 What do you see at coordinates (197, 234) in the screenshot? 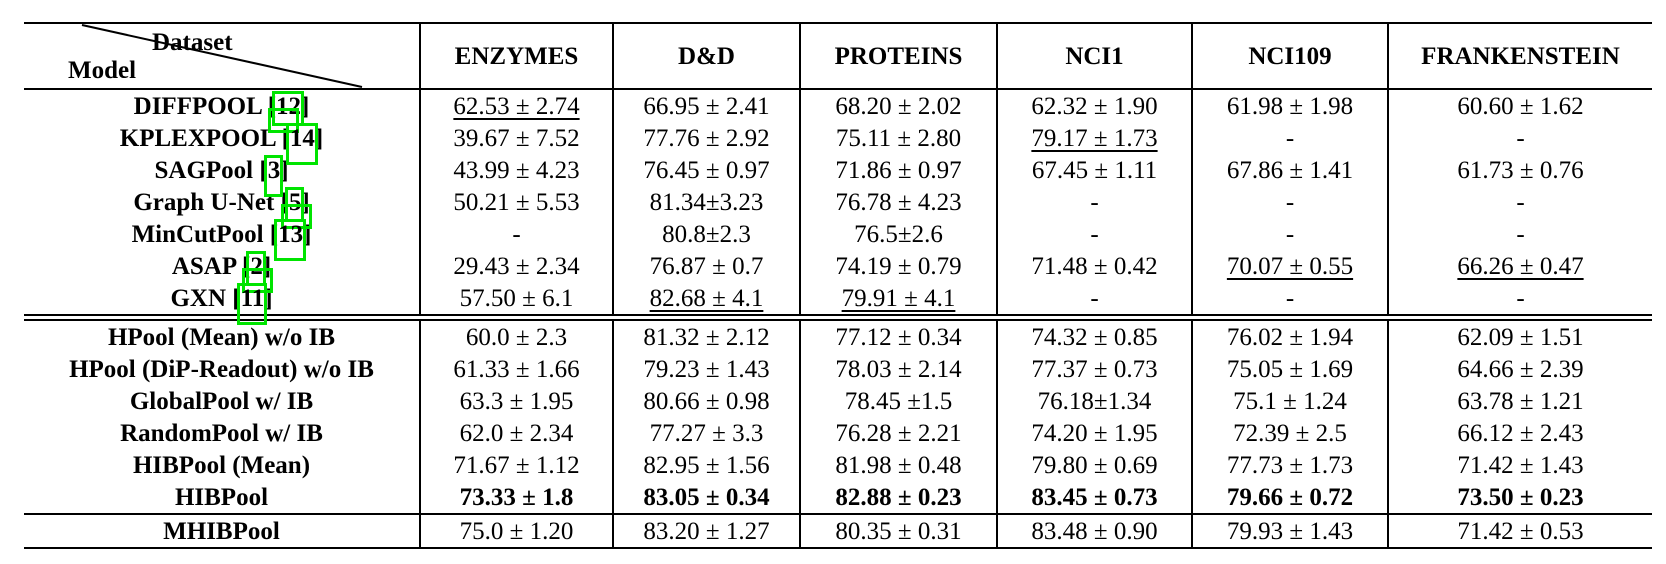
I see `model-name: MinCutPool` at bounding box center [197, 234].